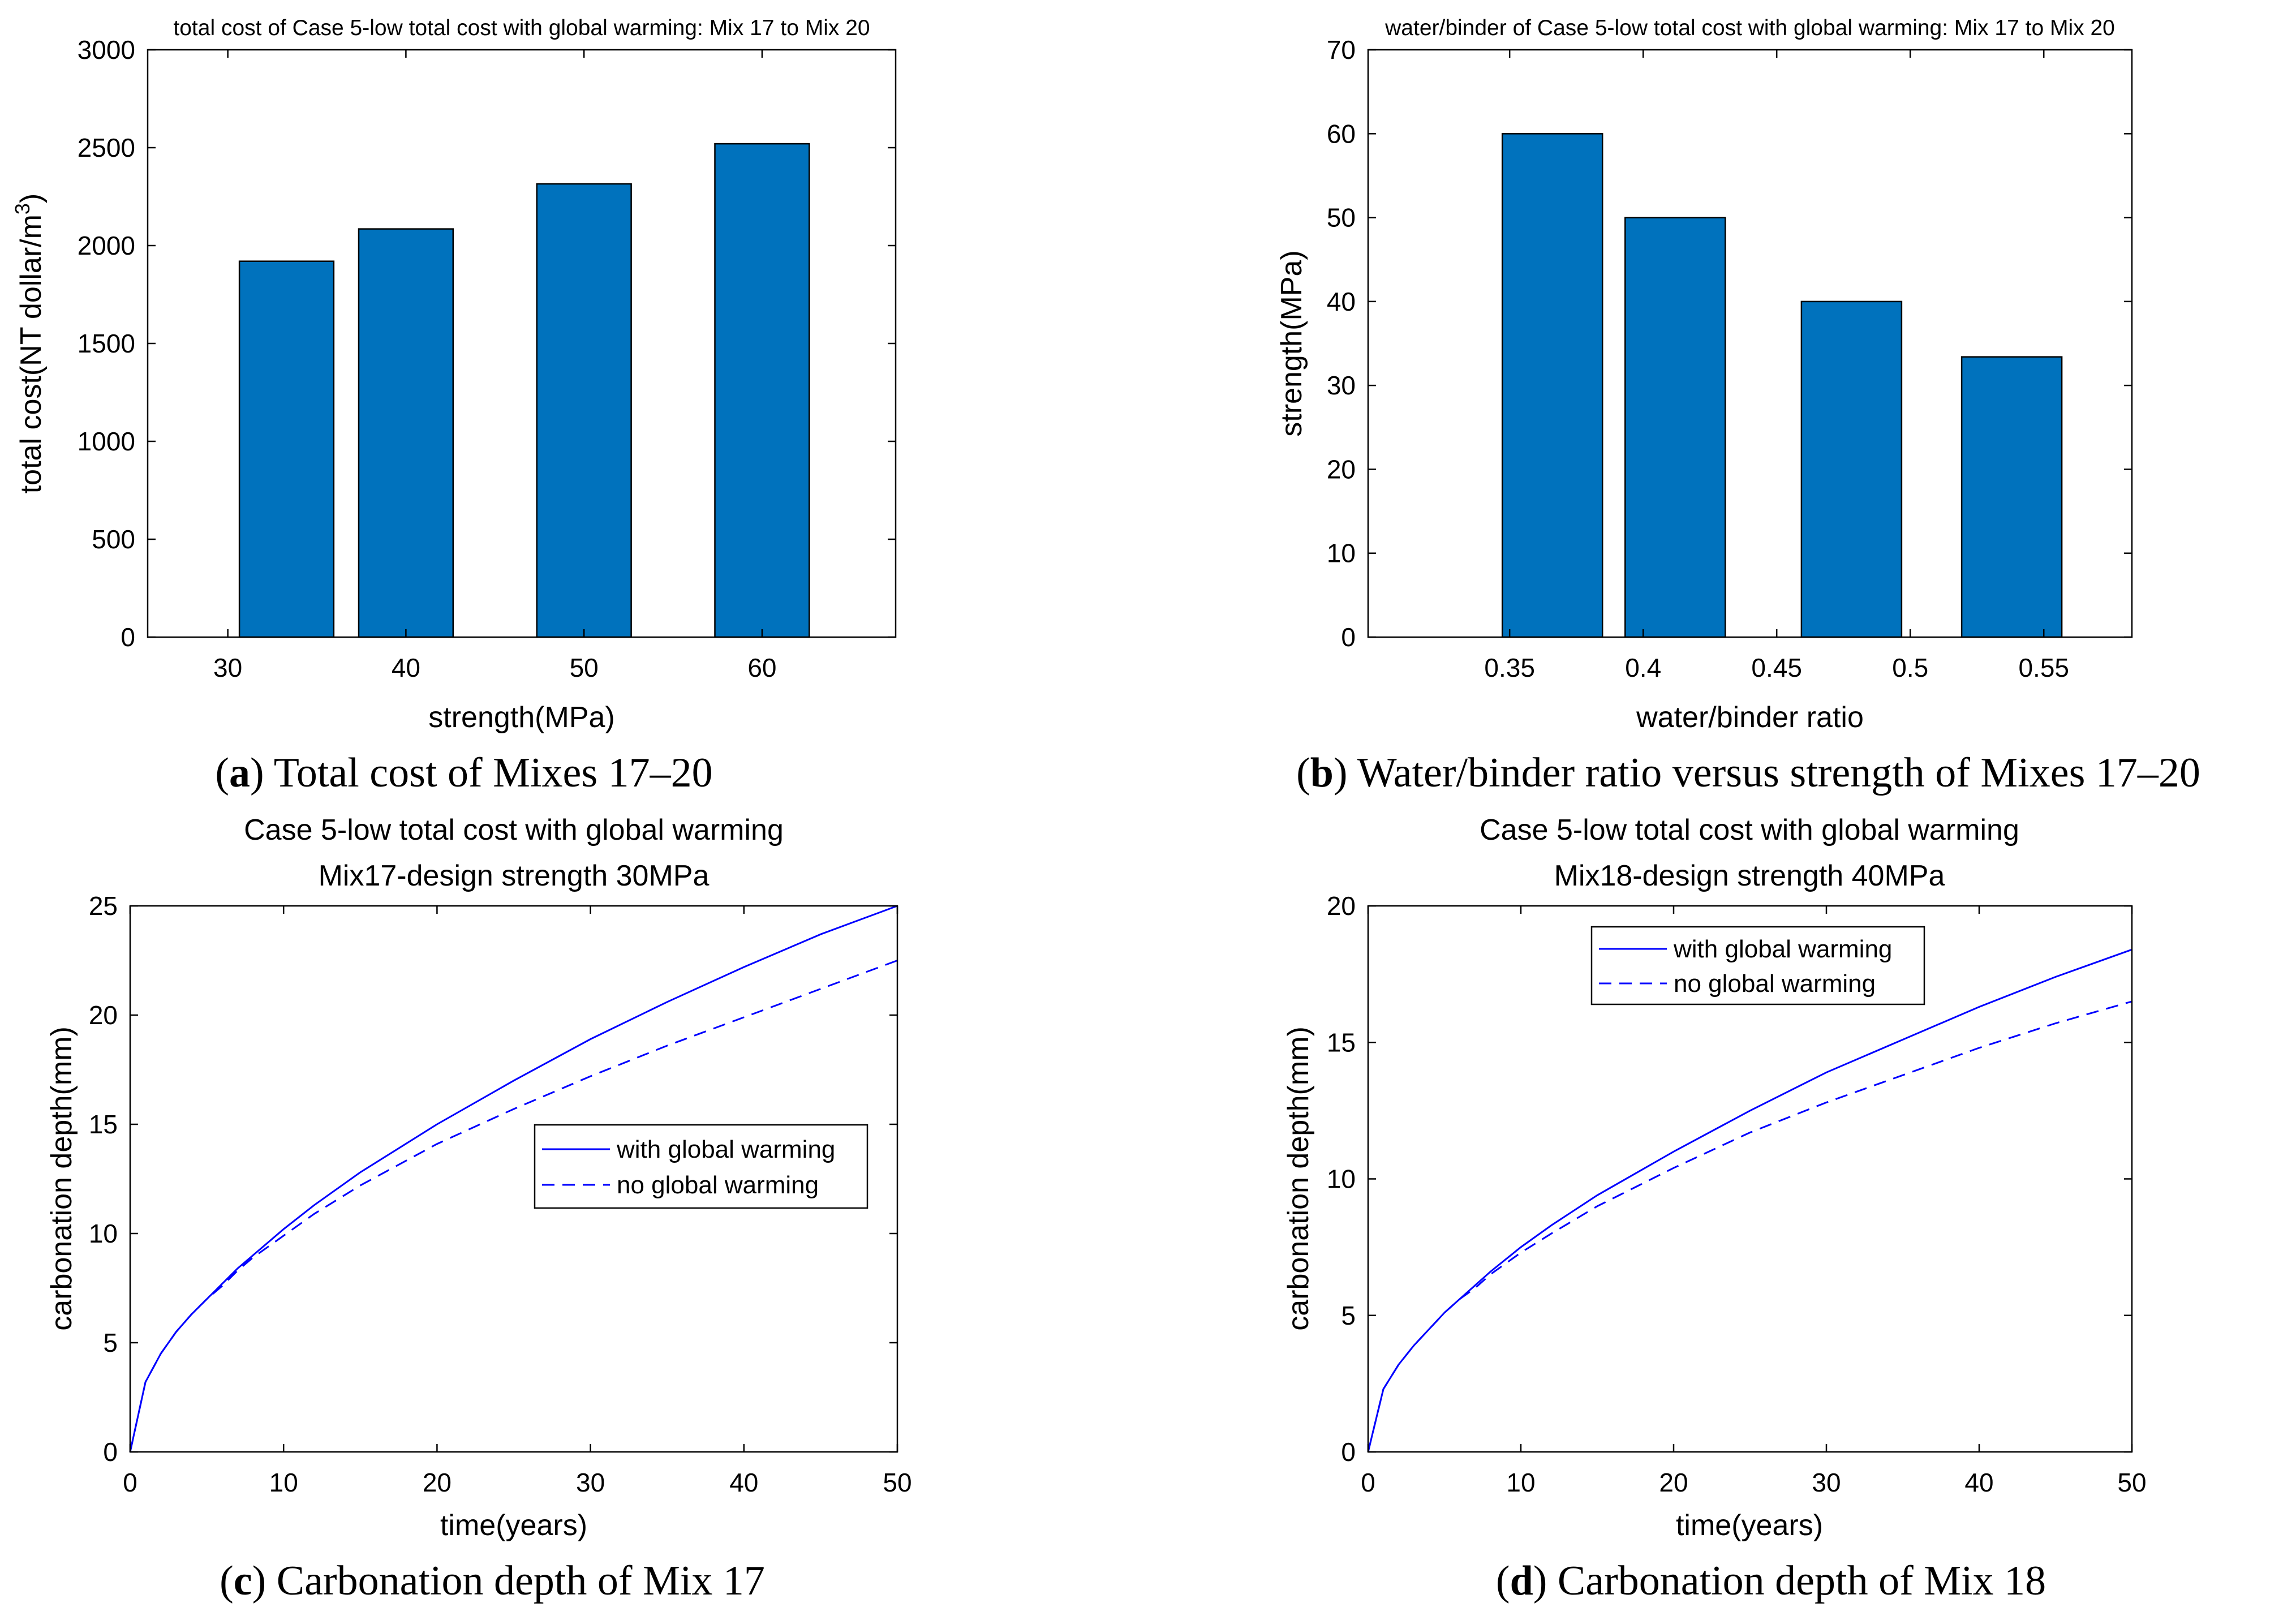 This screenshot has height=1616, width=2296. What do you see at coordinates (32, 198) in the screenshot?
I see `chart-a-ylabel-end: )` at bounding box center [32, 198].